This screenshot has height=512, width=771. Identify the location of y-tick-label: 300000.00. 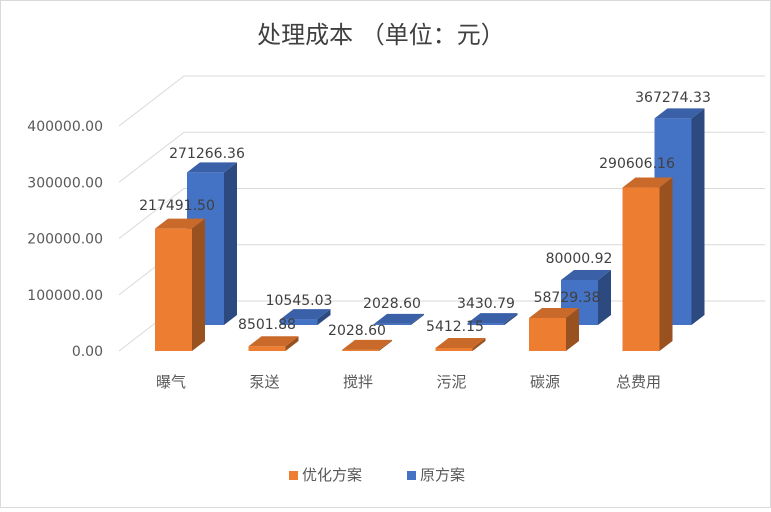
(65, 183).